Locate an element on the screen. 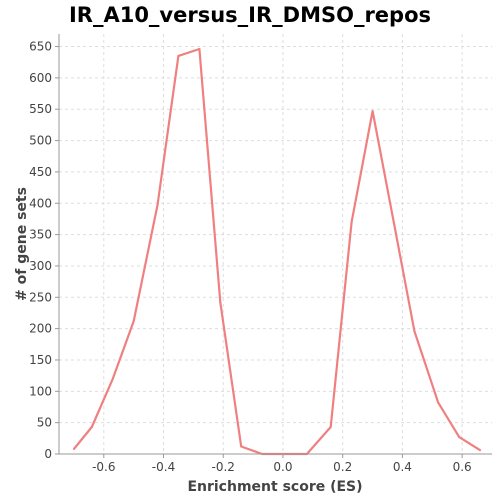  y-tick-label: 400 is located at coordinates (40, 203).